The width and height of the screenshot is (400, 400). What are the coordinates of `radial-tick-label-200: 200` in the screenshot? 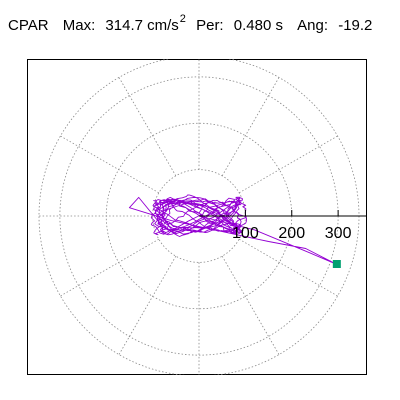 It's located at (291, 233).